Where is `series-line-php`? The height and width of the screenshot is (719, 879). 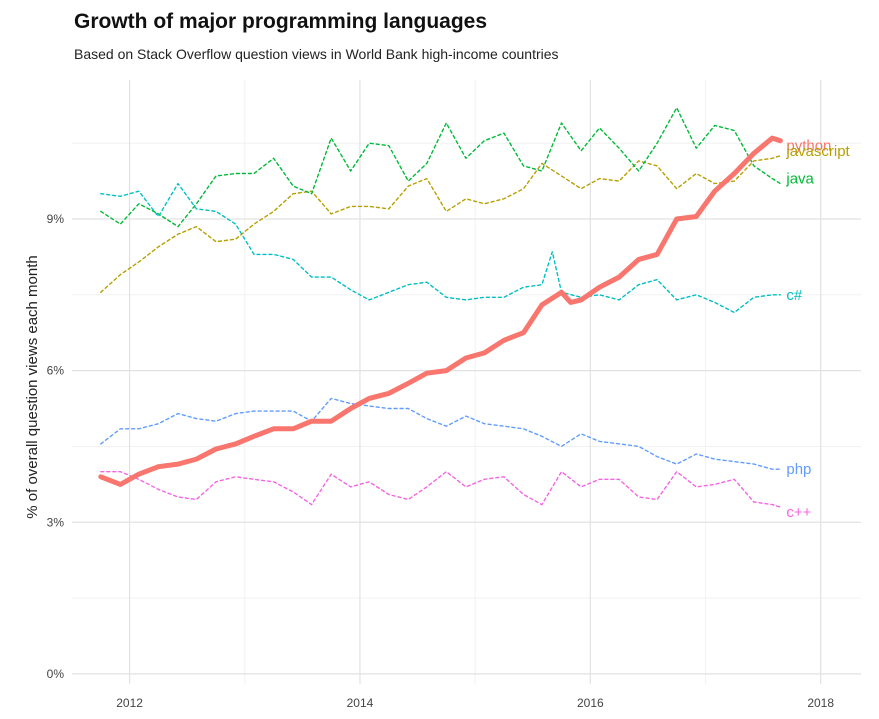
series-line-php is located at coordinates (441, 433).